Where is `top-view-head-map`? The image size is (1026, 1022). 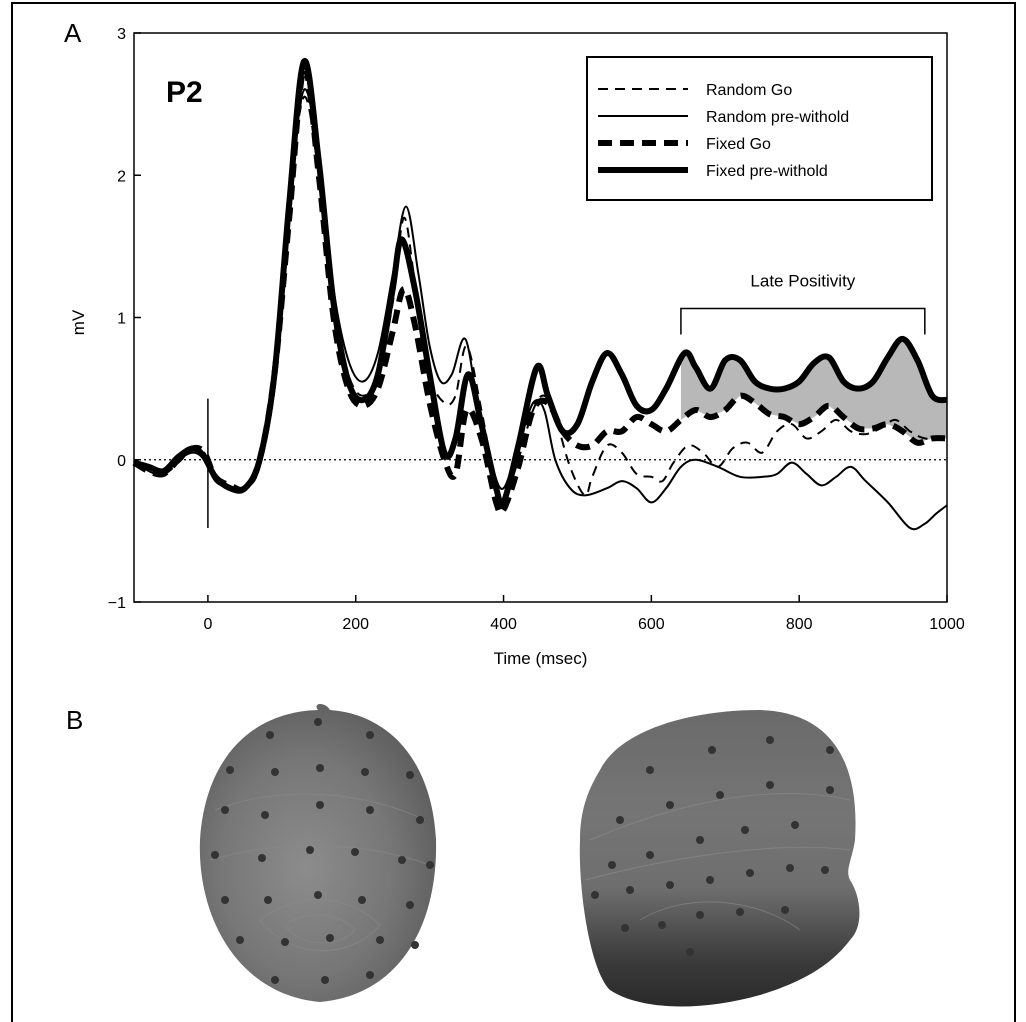
top-view-head-map is located at coordinates (318, 853).